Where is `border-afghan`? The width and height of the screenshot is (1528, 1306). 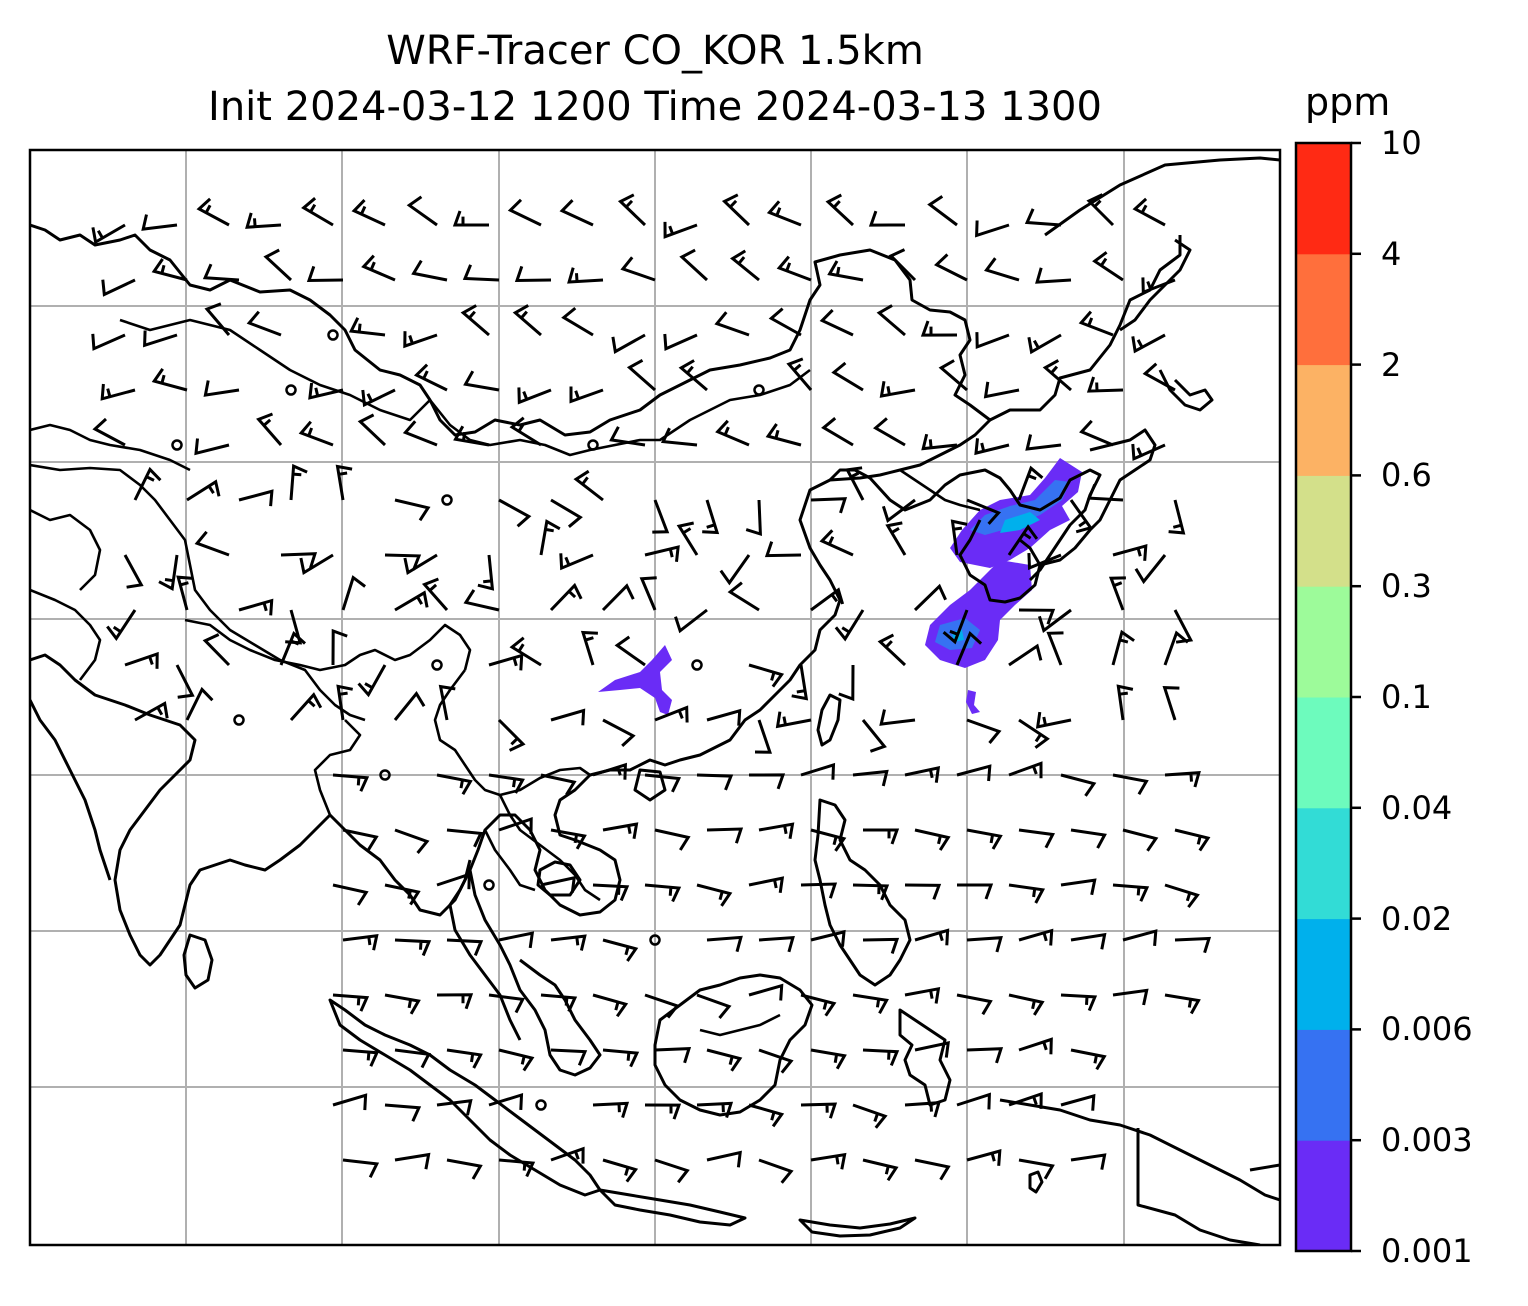
border-afghan is located at coordinates (66, 549).